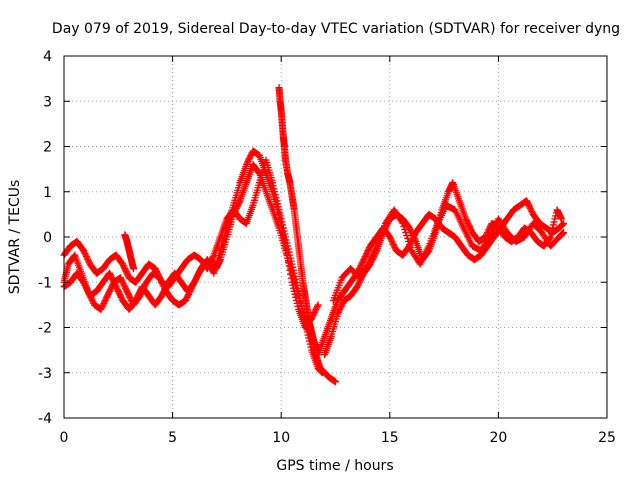 Image resolution: width=640 pixels, height=480 pixels. What do you see at coordinates (45, 374) in the screenshot?
I see `y-tick-label: -3` at bounding box center [45, 374].